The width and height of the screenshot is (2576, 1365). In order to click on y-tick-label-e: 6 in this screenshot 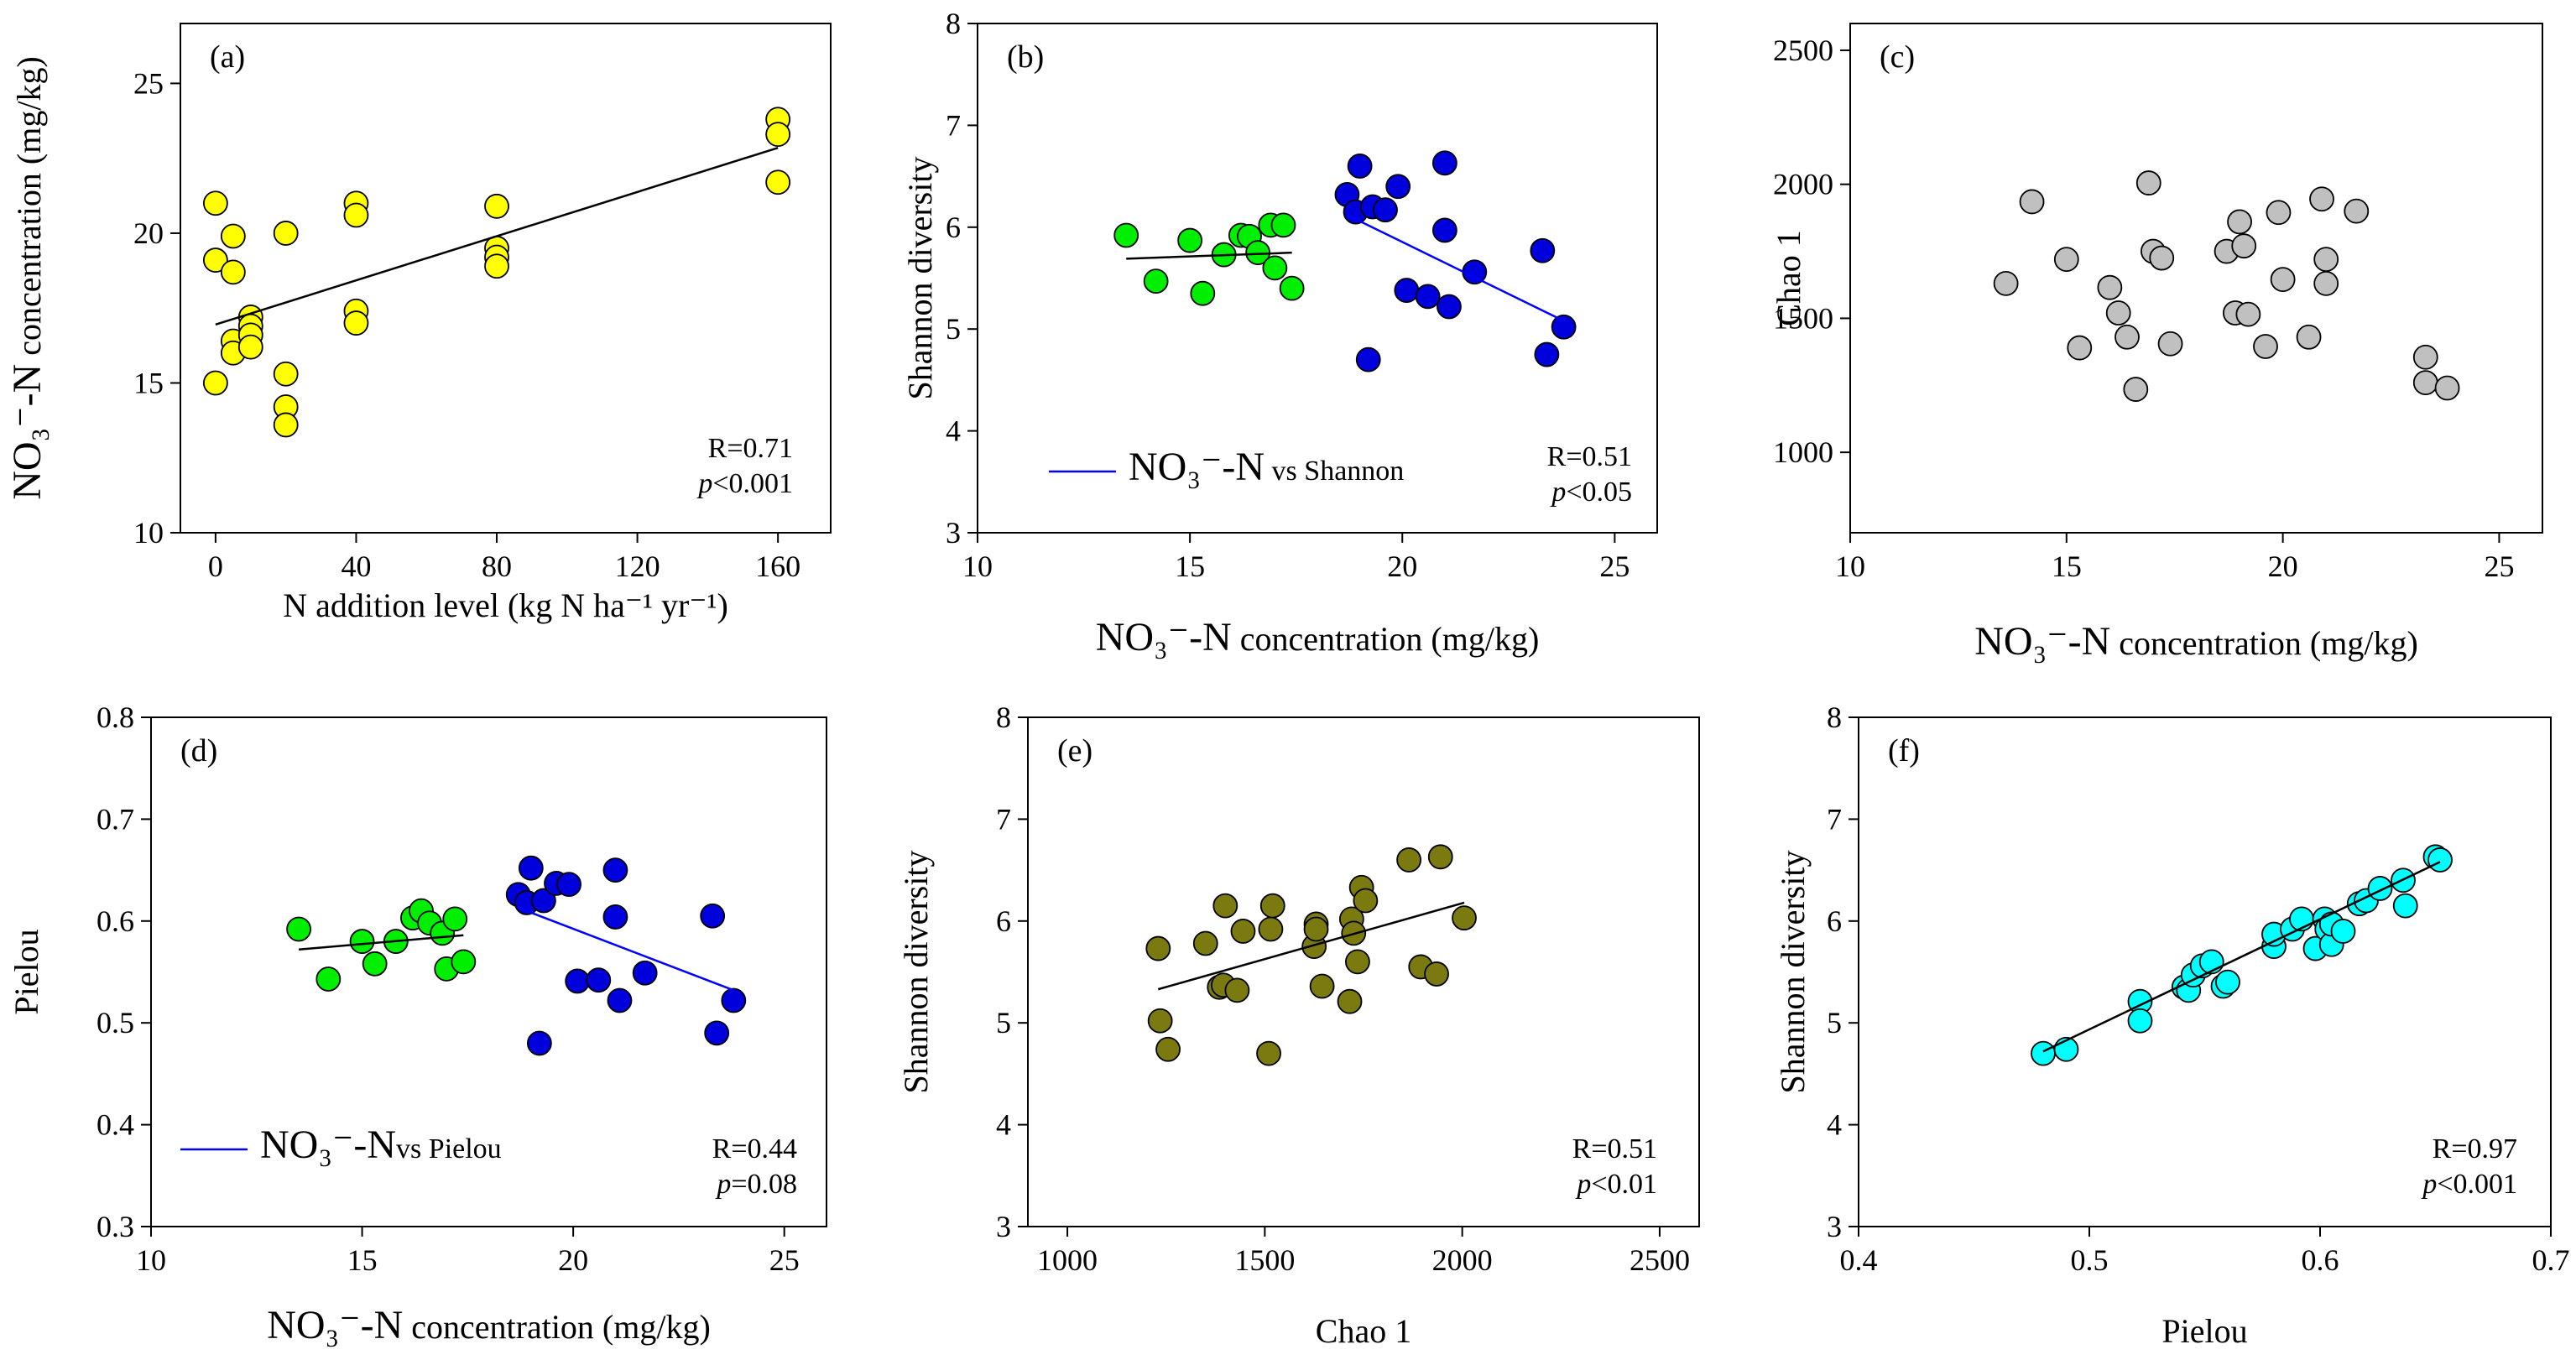, I will do `click(1003, 921)`.